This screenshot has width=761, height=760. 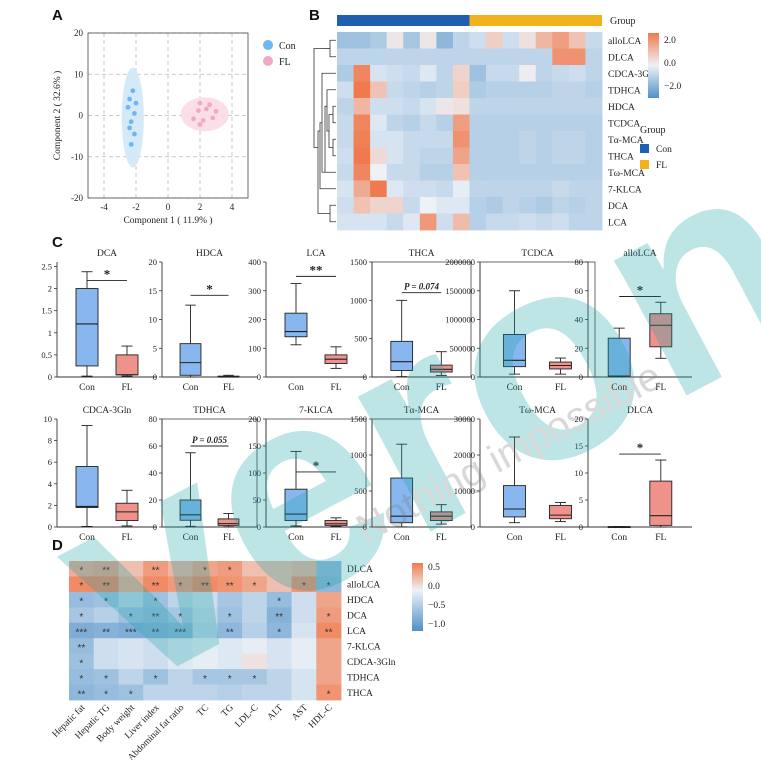 I want to click on box-panel-hdca: HDCA 0 5 10 15 20 Con FL *, so click(x=203, y=321).